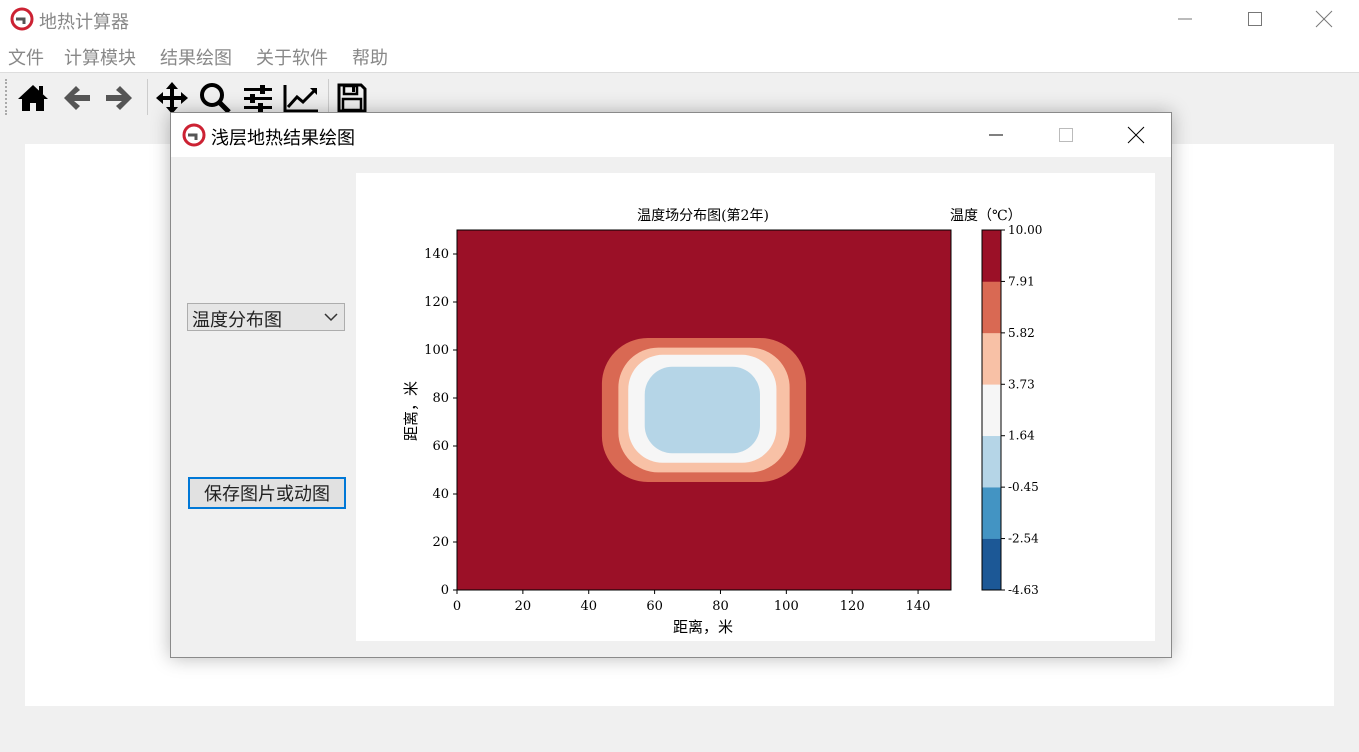  I want to click on menu-result-plot: 结果绘图, so click(196, 58).